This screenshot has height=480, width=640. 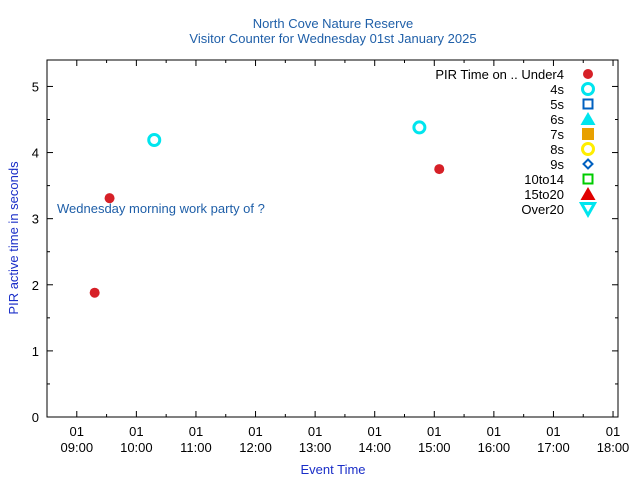 I want to click on legend-label-8s: 8s, so click(x=557, y=149).